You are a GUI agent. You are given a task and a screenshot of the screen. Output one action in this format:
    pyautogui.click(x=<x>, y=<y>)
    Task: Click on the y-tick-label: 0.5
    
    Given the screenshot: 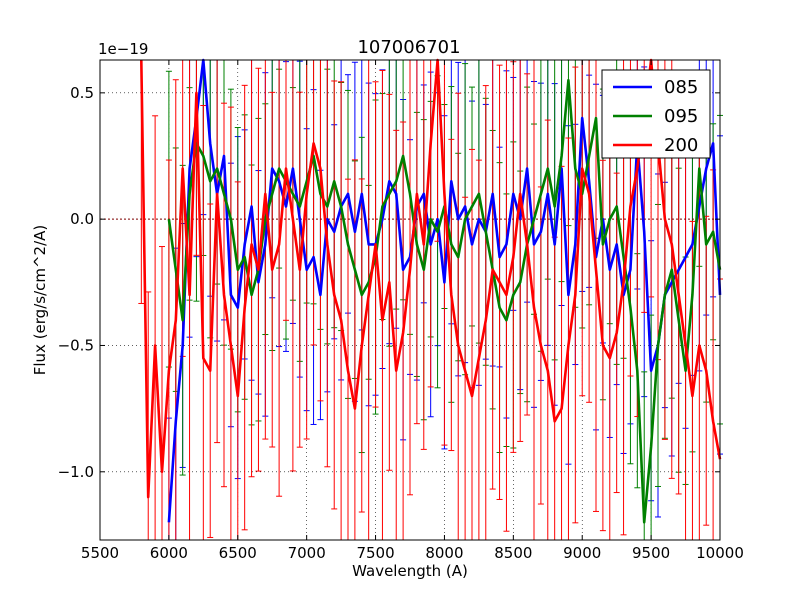 What is the action you would take?
    pyautogui.click(x=82, y=93)
    